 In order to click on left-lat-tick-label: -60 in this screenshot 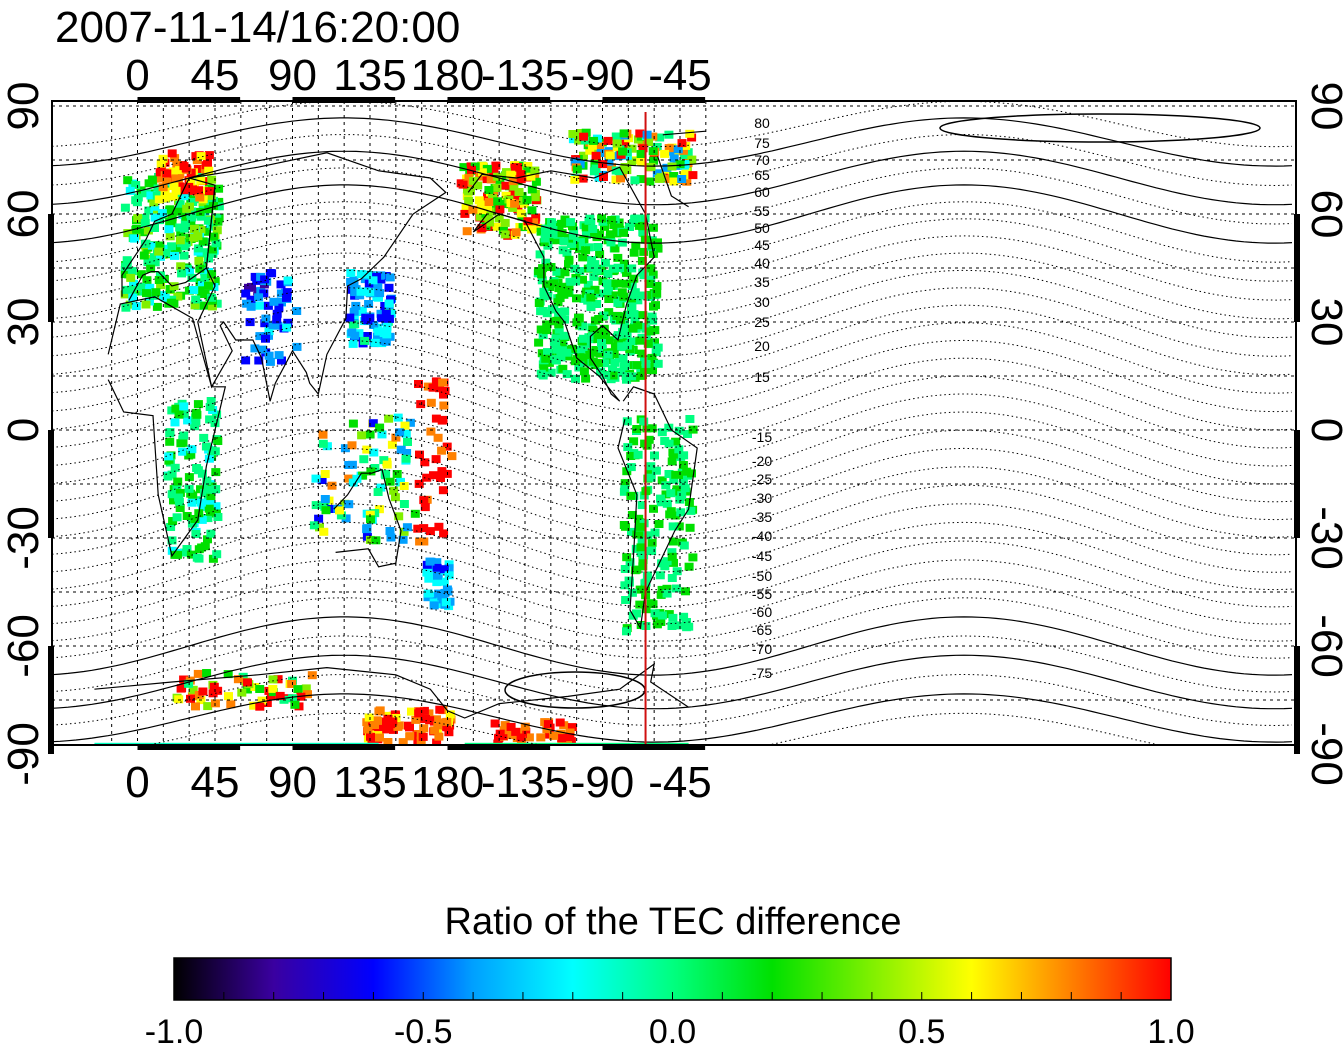, I will do `click(24, 646)`.